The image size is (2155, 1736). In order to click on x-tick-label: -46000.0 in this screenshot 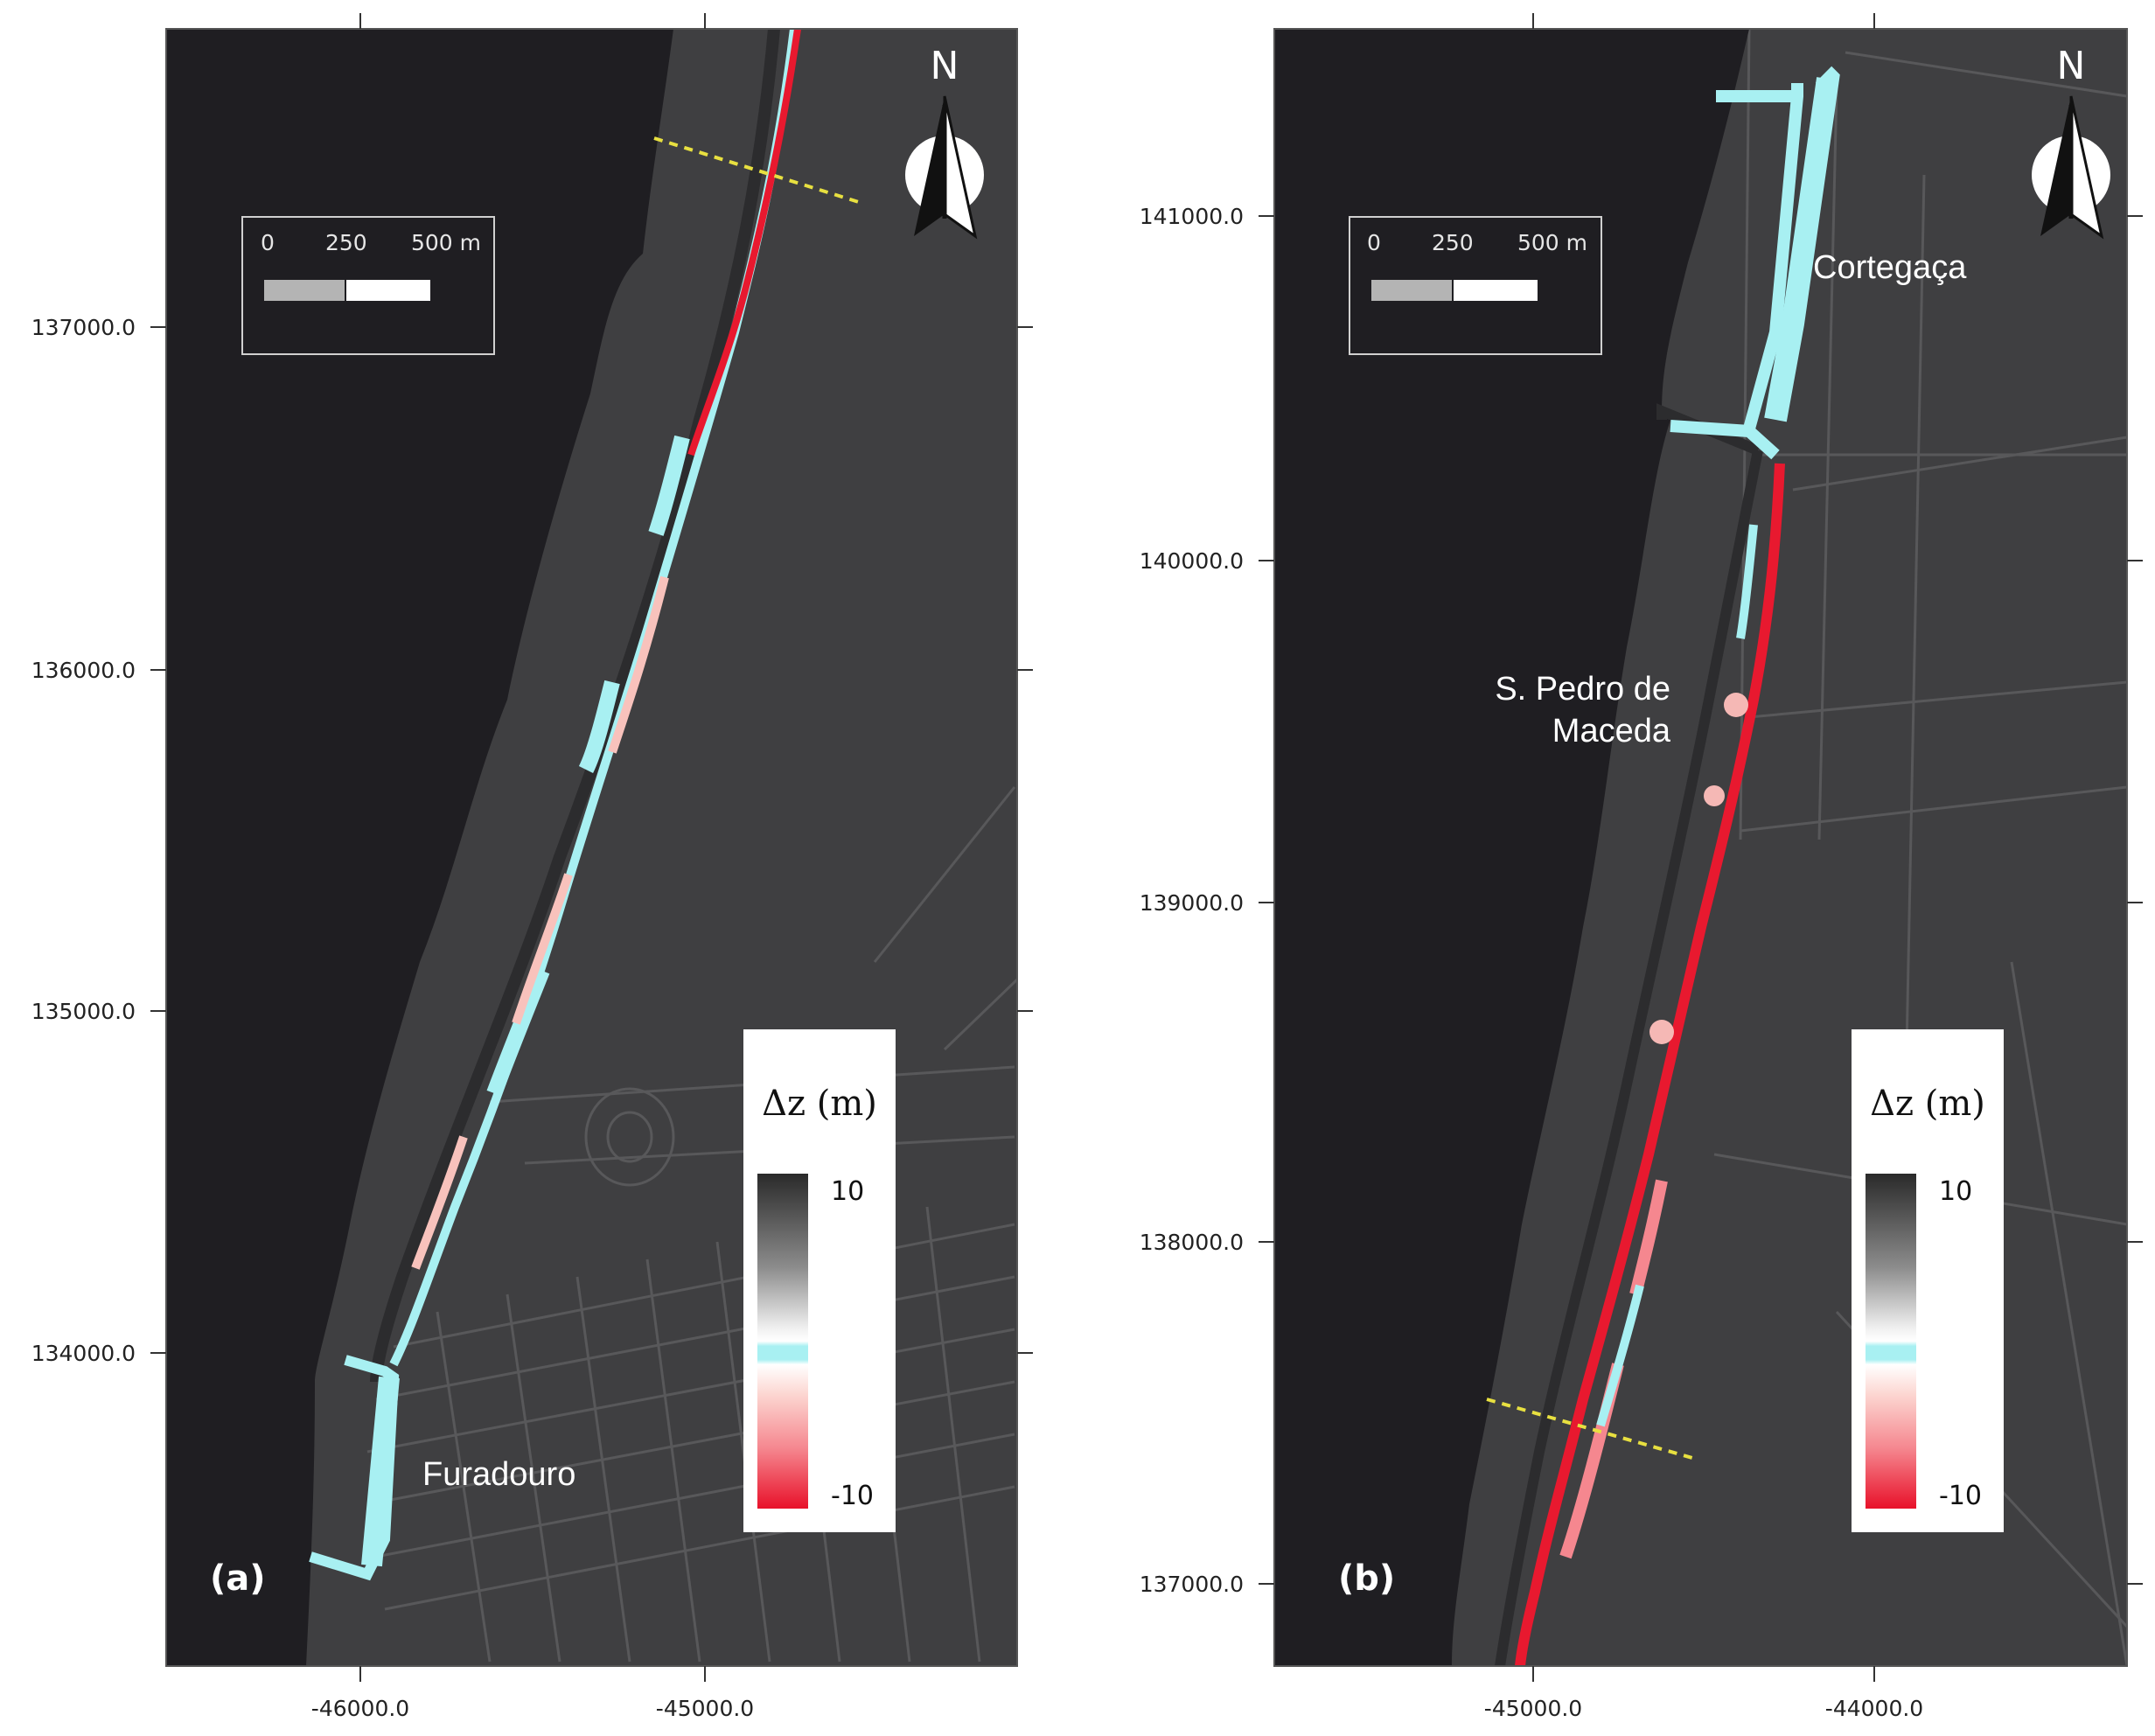, I will do `click(360, 1708)`.